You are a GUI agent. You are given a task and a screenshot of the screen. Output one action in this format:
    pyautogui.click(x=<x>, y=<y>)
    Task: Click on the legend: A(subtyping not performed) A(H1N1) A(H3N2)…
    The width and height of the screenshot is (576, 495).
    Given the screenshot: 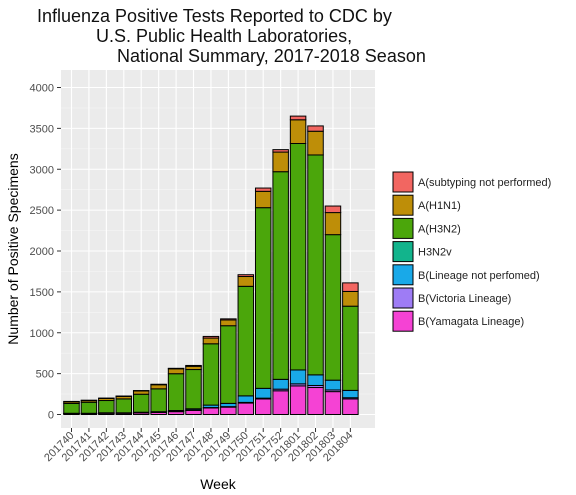 What is the action you would take?
    pyautogui.click(x=471, y=251)
    